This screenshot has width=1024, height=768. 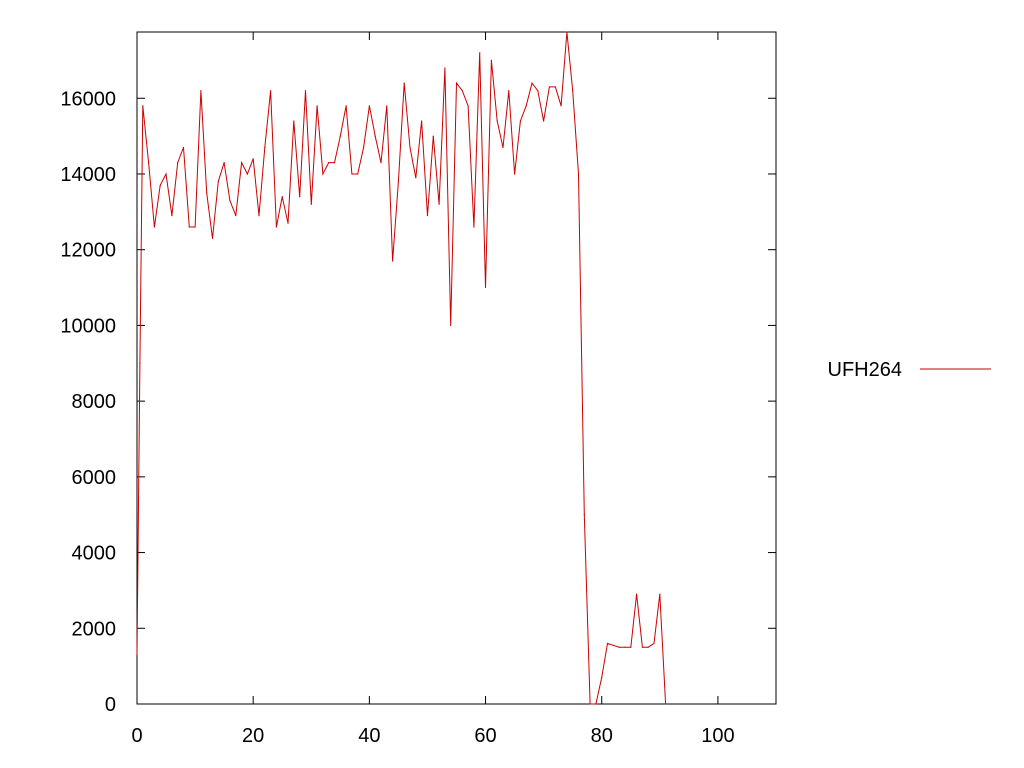 I want to click on y-tick-label: 12000, so click(x=88, y=251).